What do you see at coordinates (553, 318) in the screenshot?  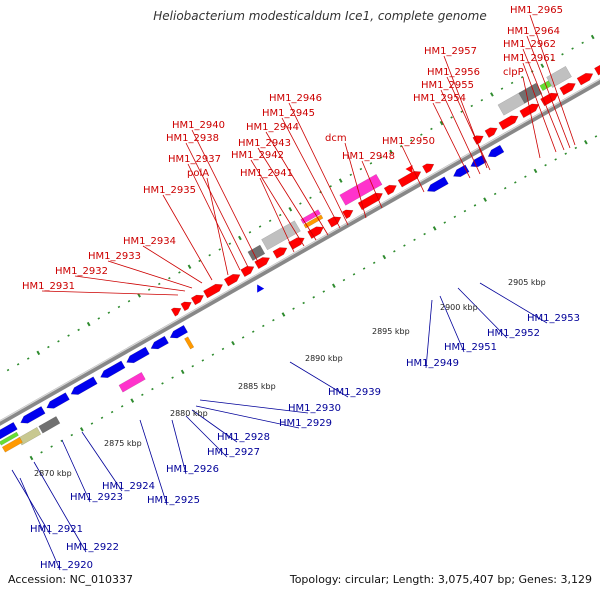 I see `reverse-gene-label: HM1_2953` at bounding box center [553, 318].